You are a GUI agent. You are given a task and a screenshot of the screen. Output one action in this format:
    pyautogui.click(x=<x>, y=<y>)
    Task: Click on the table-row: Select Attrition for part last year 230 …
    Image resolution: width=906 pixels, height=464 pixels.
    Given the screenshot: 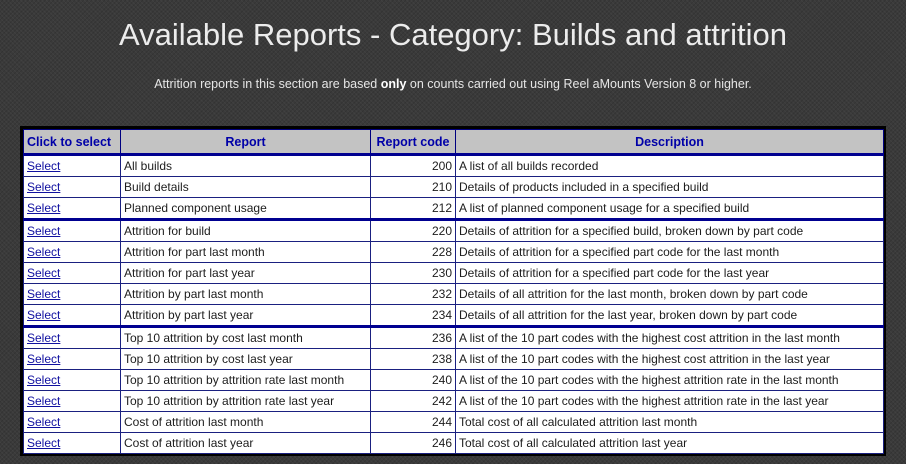 What is the action you would take?
    pyautogui.click(x=453, y=273)
    